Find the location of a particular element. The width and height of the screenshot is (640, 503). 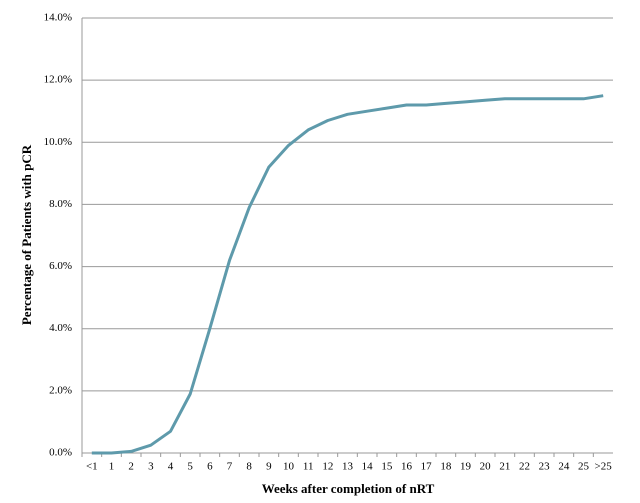

x-tick-label: 14 is located at coordinates (368, 467).